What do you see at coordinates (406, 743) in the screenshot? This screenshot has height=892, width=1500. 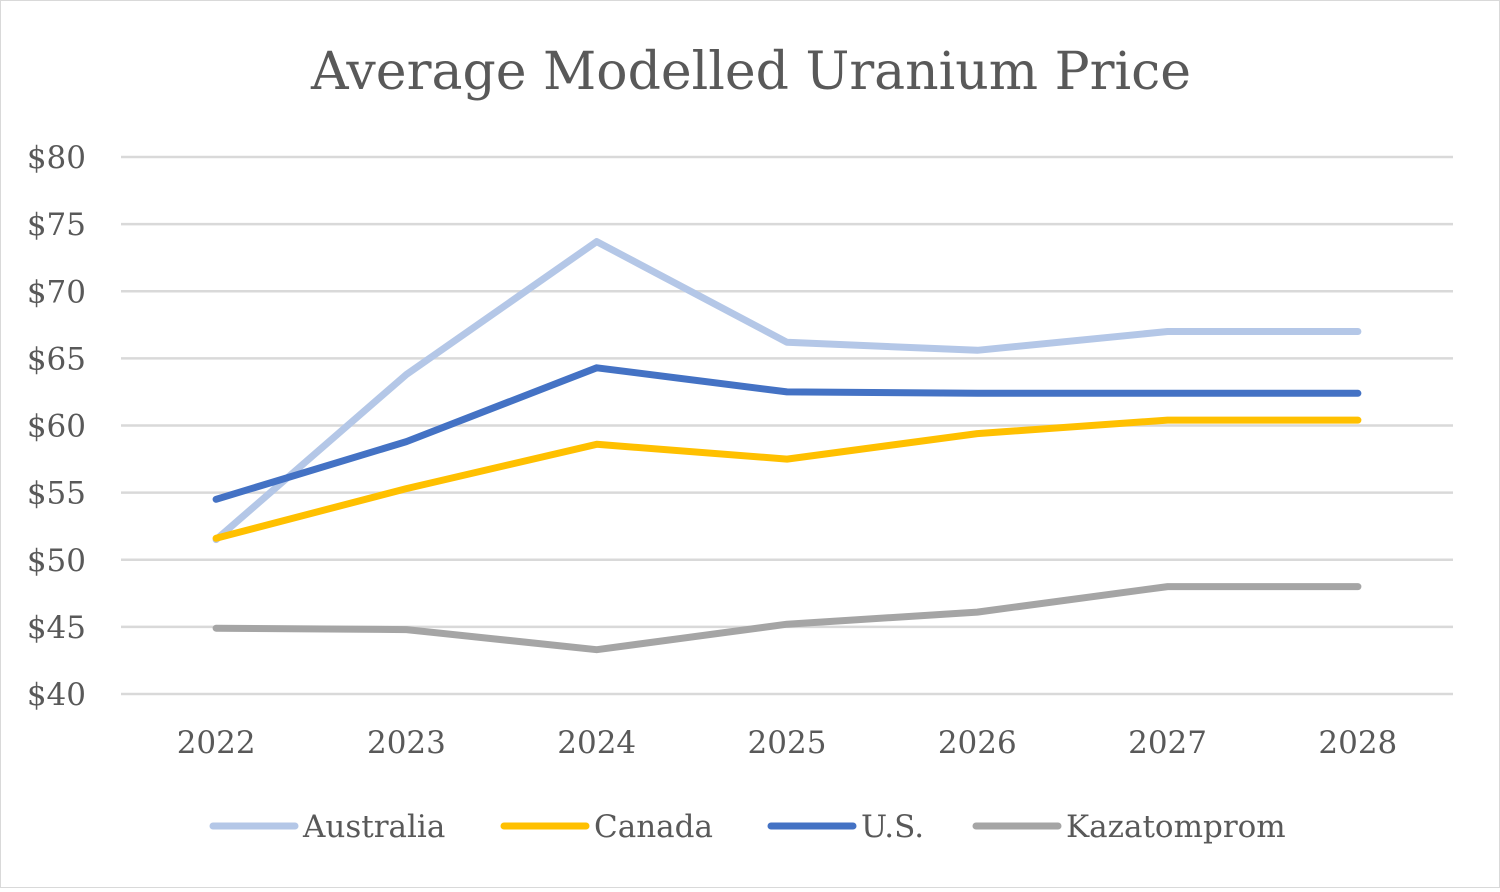 I see `x-tick-label: 2023` at bounding box center [406, 743].